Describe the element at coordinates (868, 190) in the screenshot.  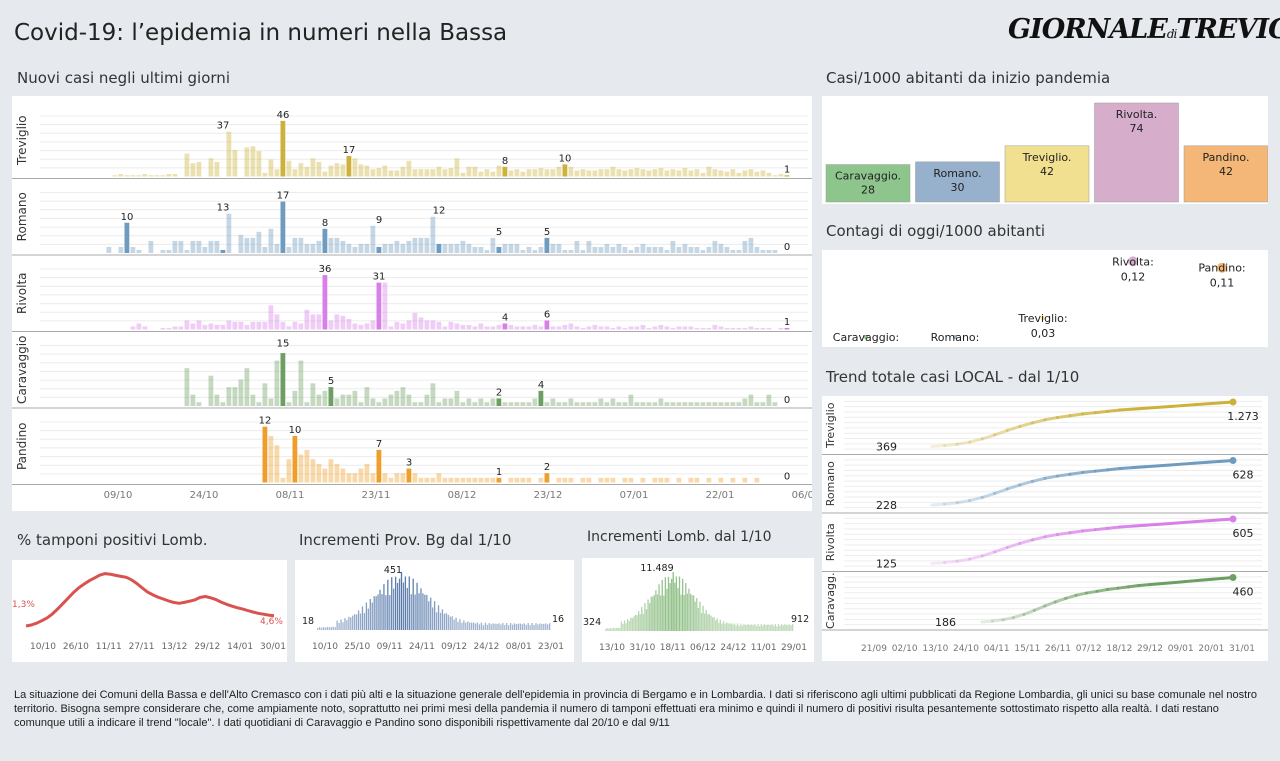
I see `value-label: 28` at that location.